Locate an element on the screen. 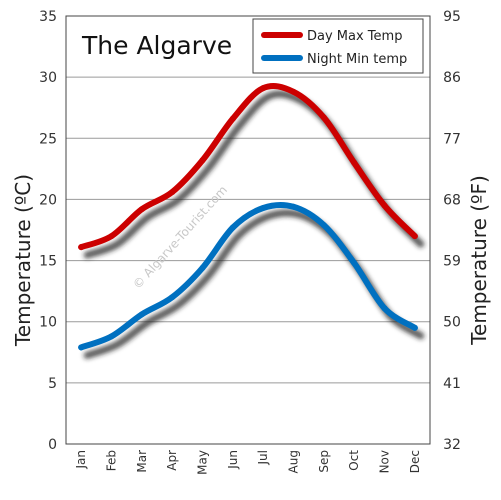  y-tick-label-left: 30 is located at coordinates (48, 78).